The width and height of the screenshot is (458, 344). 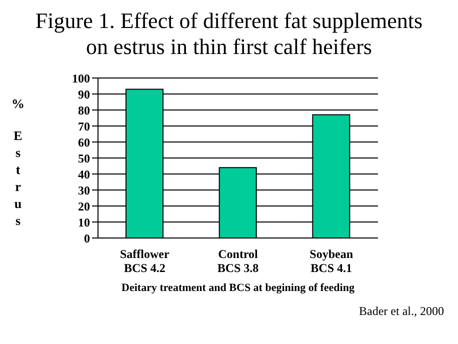 What do you see at coordinates (84, 174) in the screenshot?
I see `y-tick-label: 40` at bounding box center [84, 174].